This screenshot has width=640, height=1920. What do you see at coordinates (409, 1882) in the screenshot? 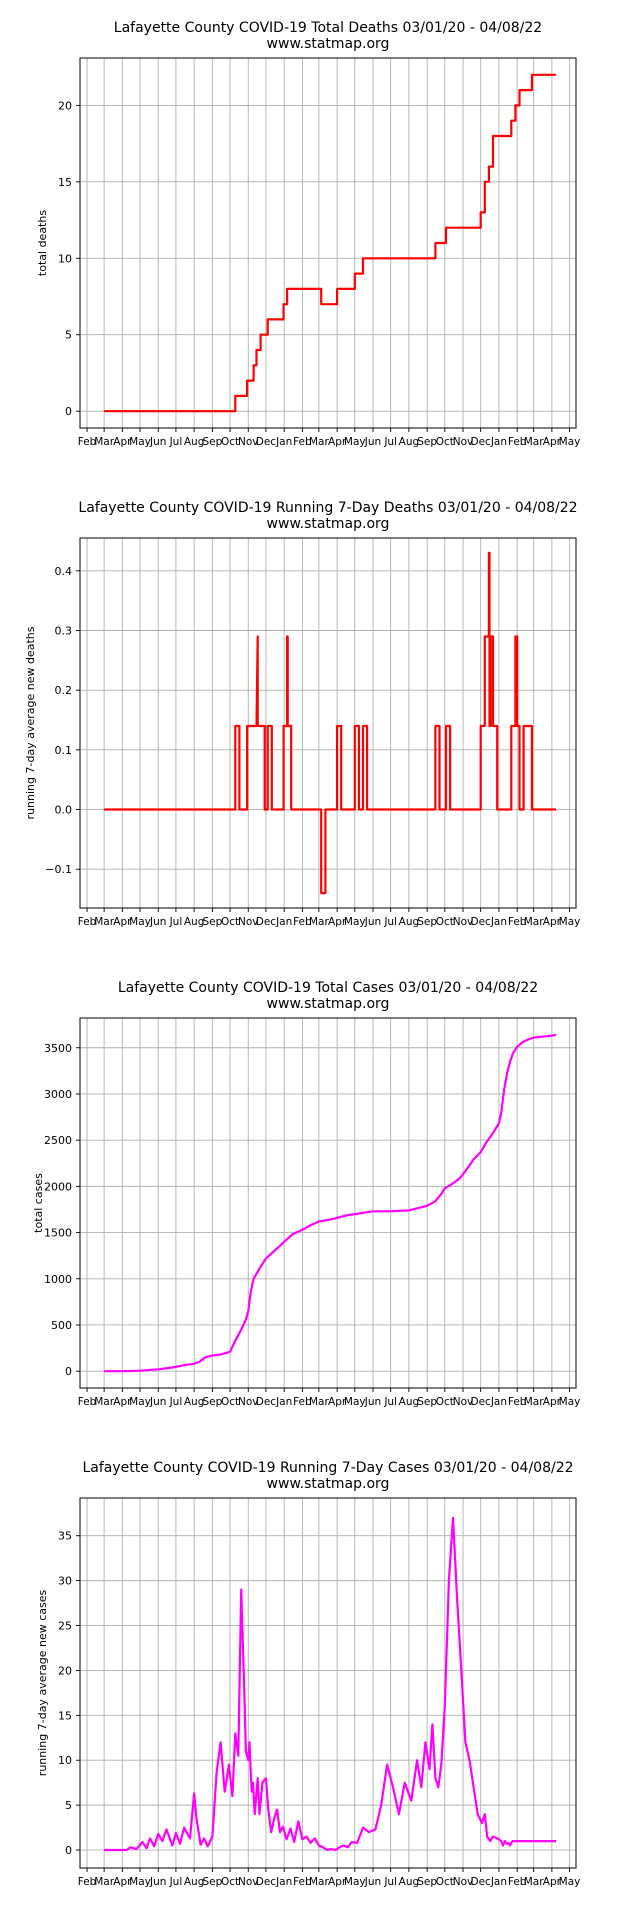
I see `x-tick-label: Aug` at bounding box center [409, 1882].